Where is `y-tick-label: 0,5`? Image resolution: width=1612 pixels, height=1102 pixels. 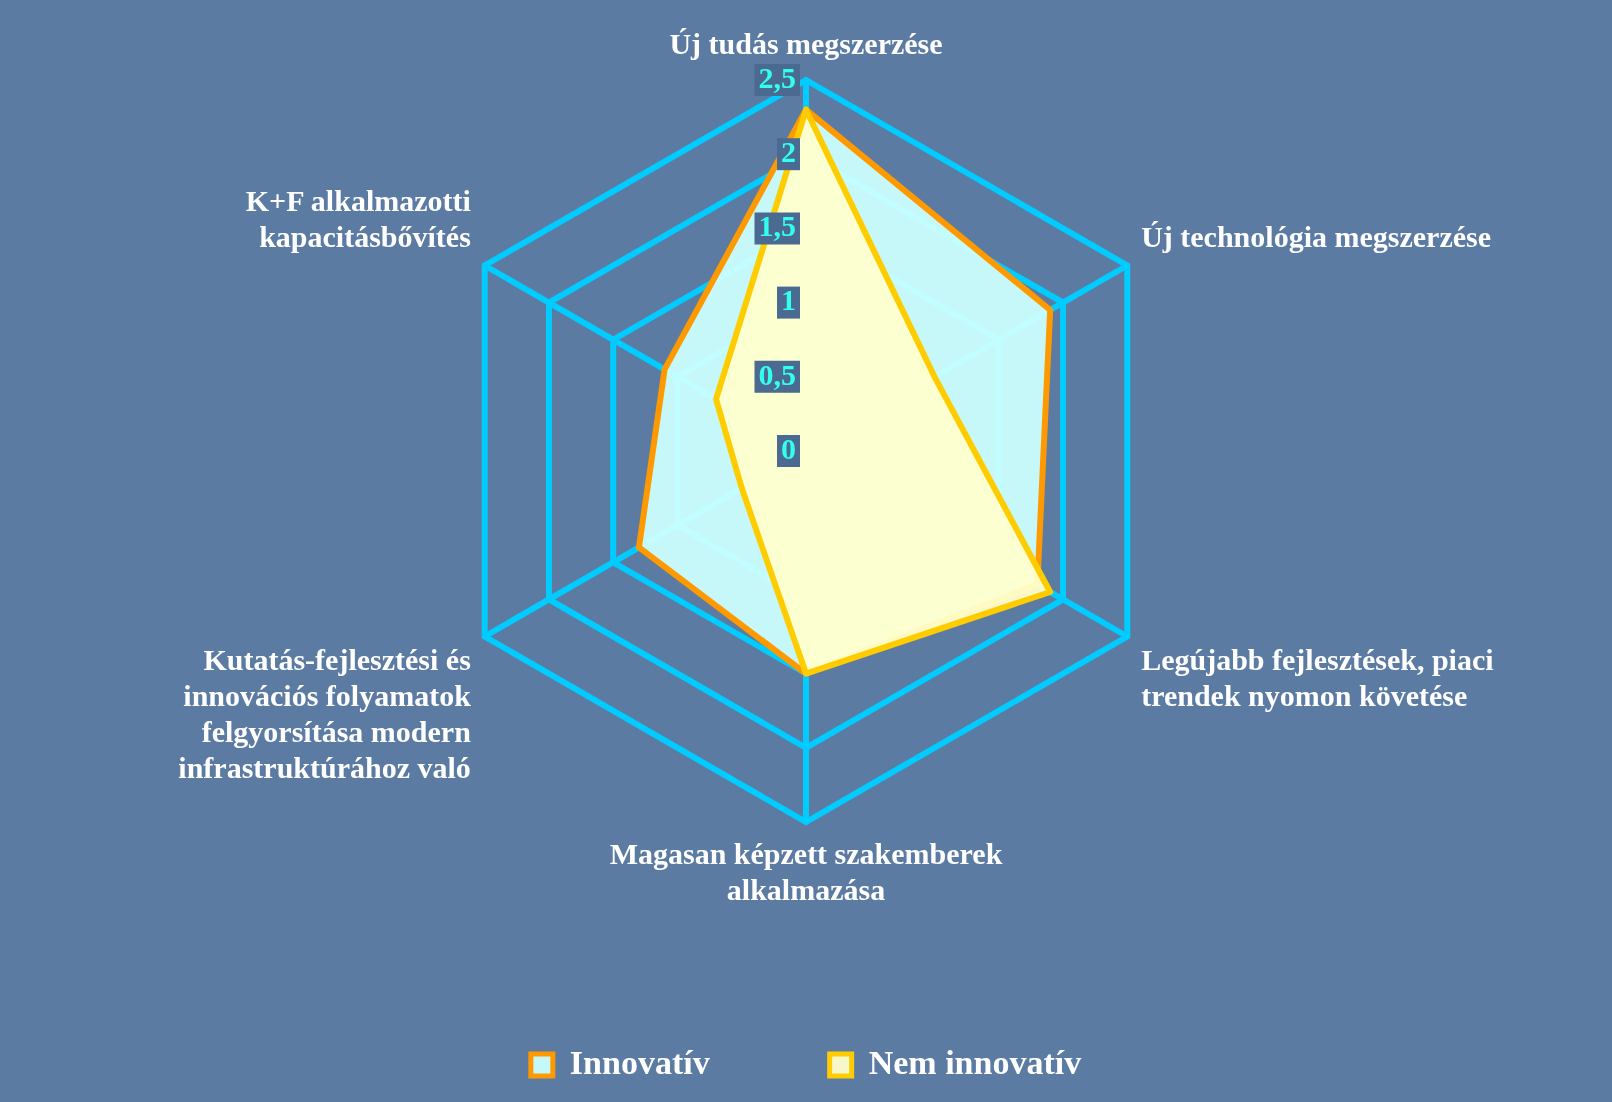 y-tick-label: 0,5 is located at coordinates (777, 374).